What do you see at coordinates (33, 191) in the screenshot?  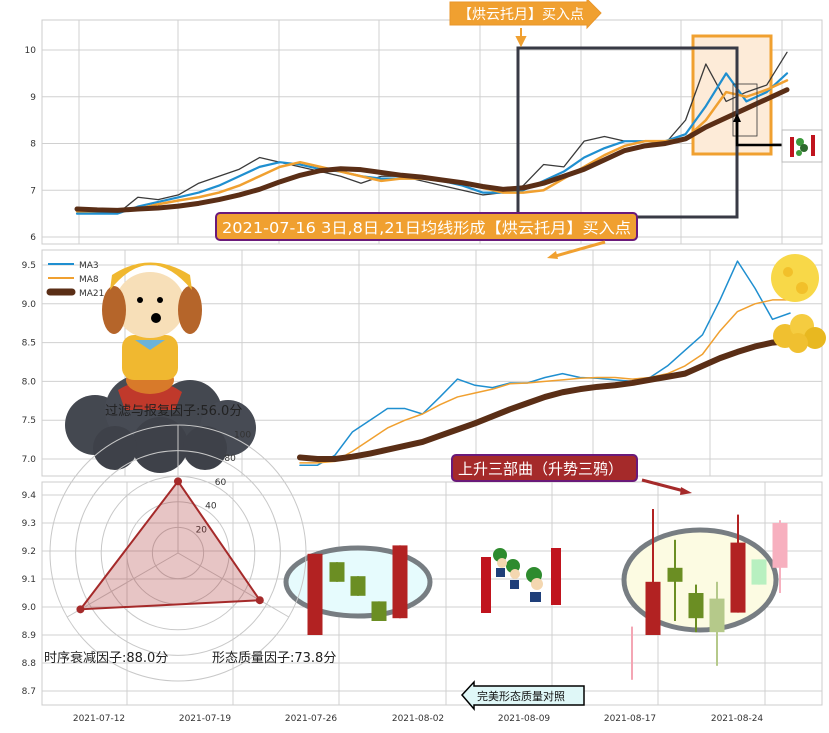 I see `y-tick-label: 7` at bounding box center [33, 191].